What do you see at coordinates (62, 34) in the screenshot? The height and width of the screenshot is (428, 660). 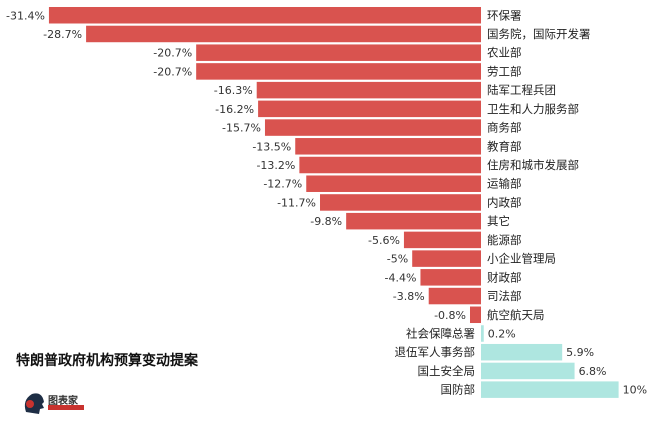 I see `value-label: -28.7%` at bounding box center [62, 34].